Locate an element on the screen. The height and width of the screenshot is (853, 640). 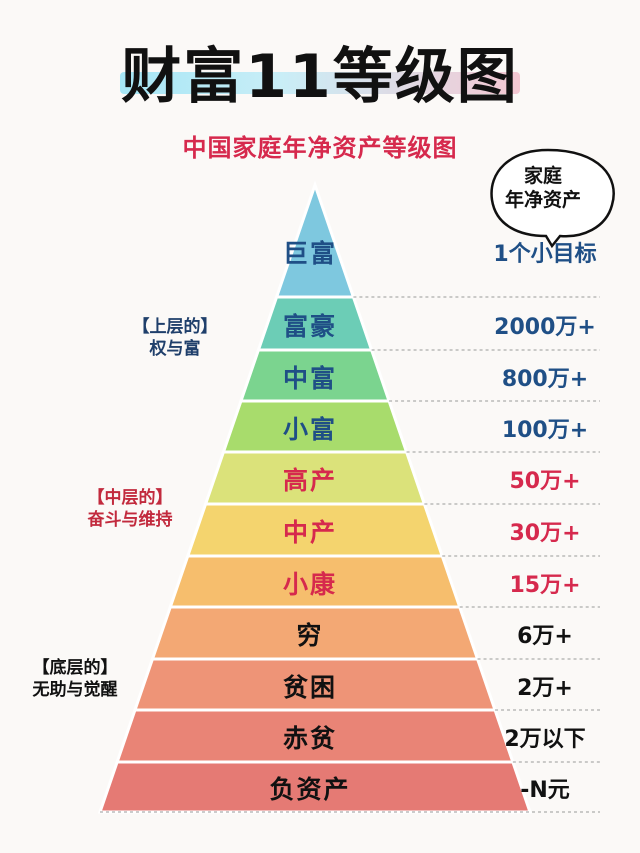
tier-value: 50万+ is located at coordinates (545, 481).